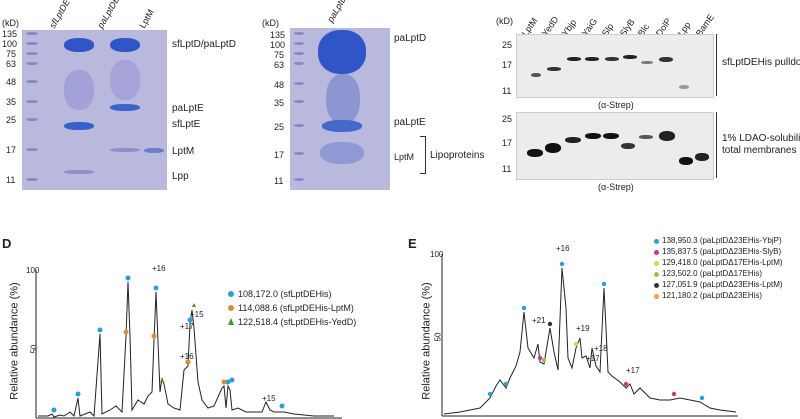 This screenshot has height=419, width=800. What do you see at coordinates (596, 331) in the screenshot?
I see `panel-e-peak-markers` at bounding box center [596, 331].